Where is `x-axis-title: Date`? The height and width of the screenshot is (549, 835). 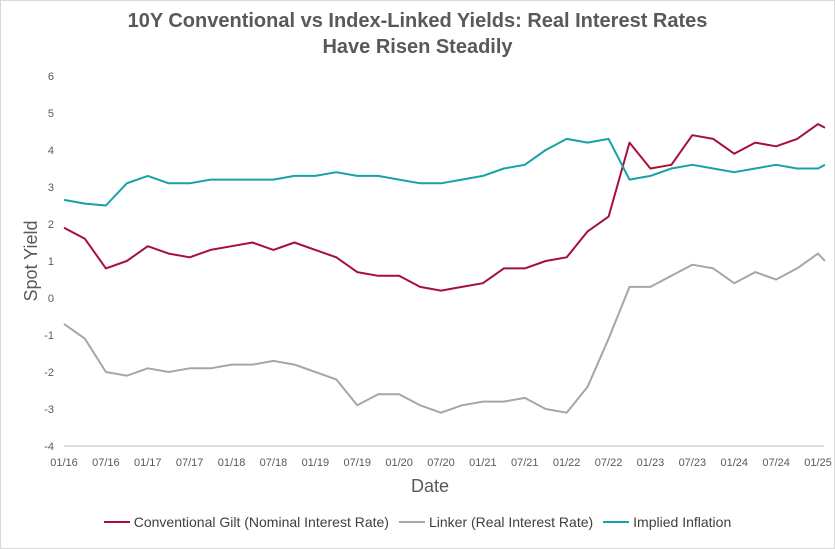
x-axis-title: Date is located at coordinates (430, 486).